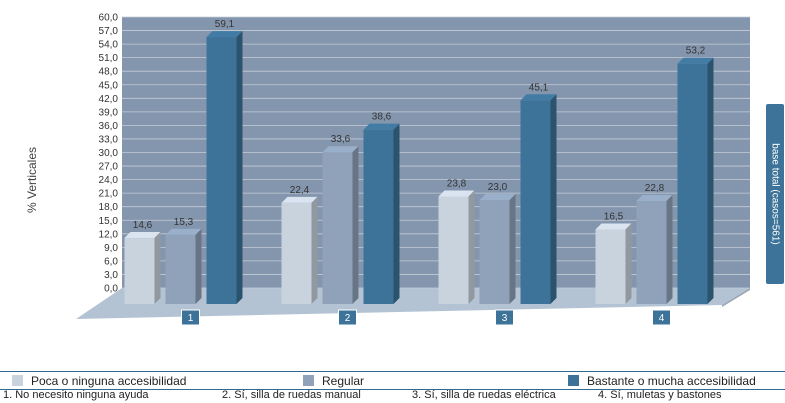 This screenshot has width=785, height=403. What do you see at coordinates (109, 180) in the screenshot?
I see `y-tick-label: 24,0` at bounding box center [109, 180].